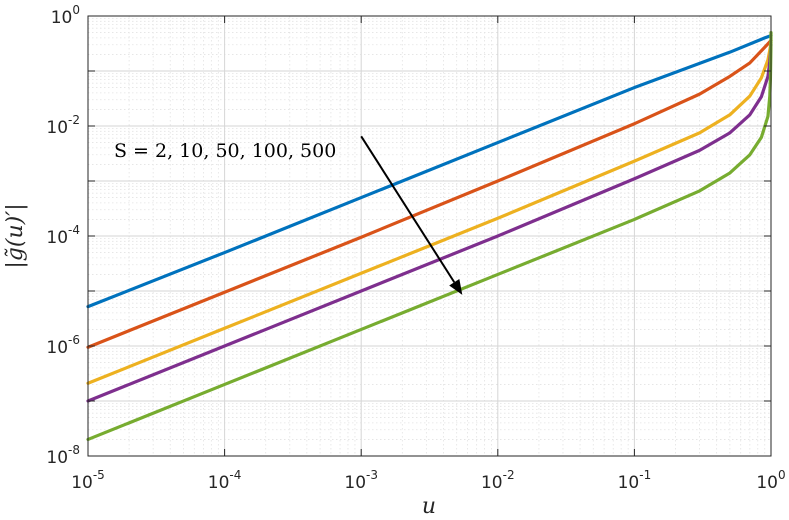  I want to click on x-tick-exponent: -3, so click(372, 475).